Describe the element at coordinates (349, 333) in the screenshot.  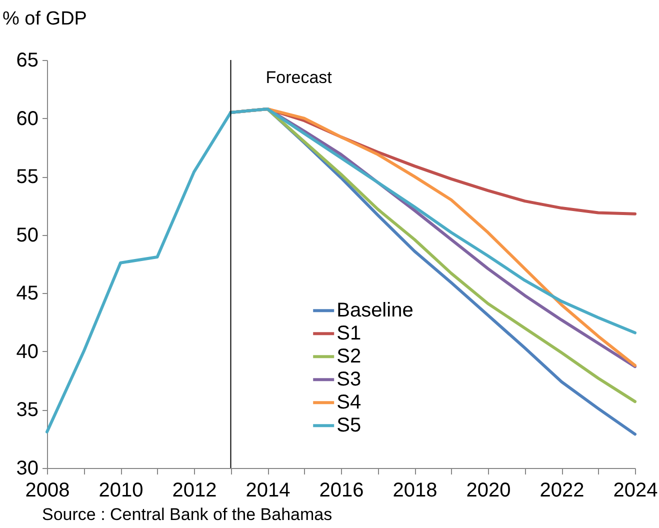
I see `legend-label: S1` at that location.